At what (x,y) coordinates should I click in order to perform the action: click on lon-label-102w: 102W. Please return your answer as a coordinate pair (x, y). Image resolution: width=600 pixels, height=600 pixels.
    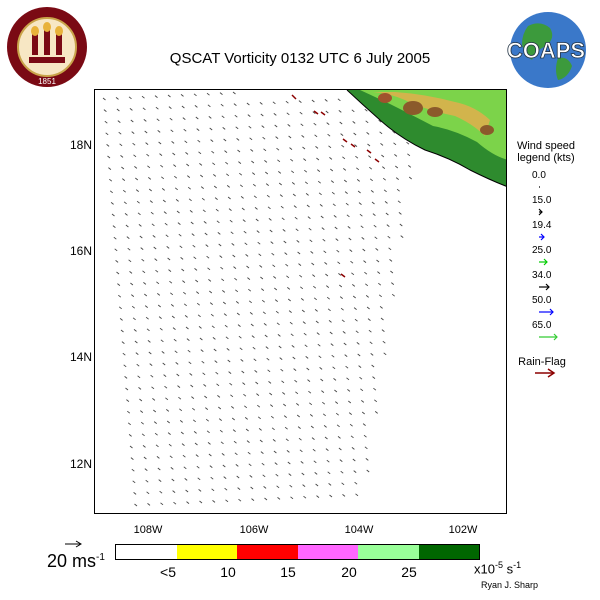
    Looking at the image, I should click on (463, 530).